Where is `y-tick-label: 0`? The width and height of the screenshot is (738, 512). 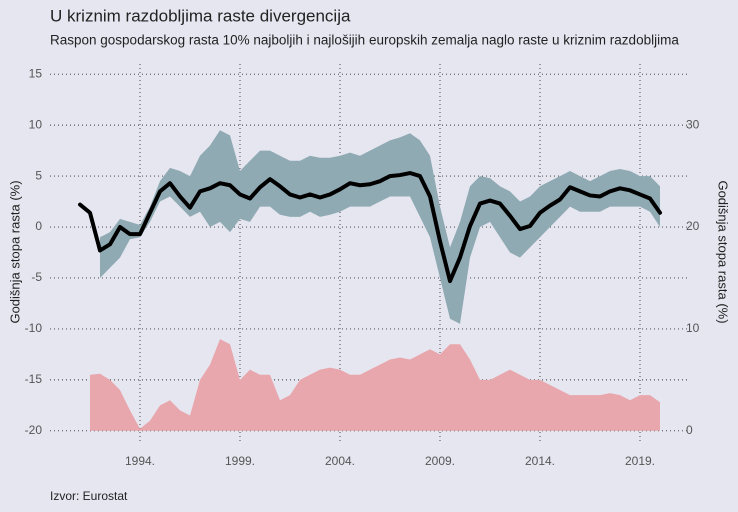 y-tick-label: 0 is located at coordinates (38, 226).